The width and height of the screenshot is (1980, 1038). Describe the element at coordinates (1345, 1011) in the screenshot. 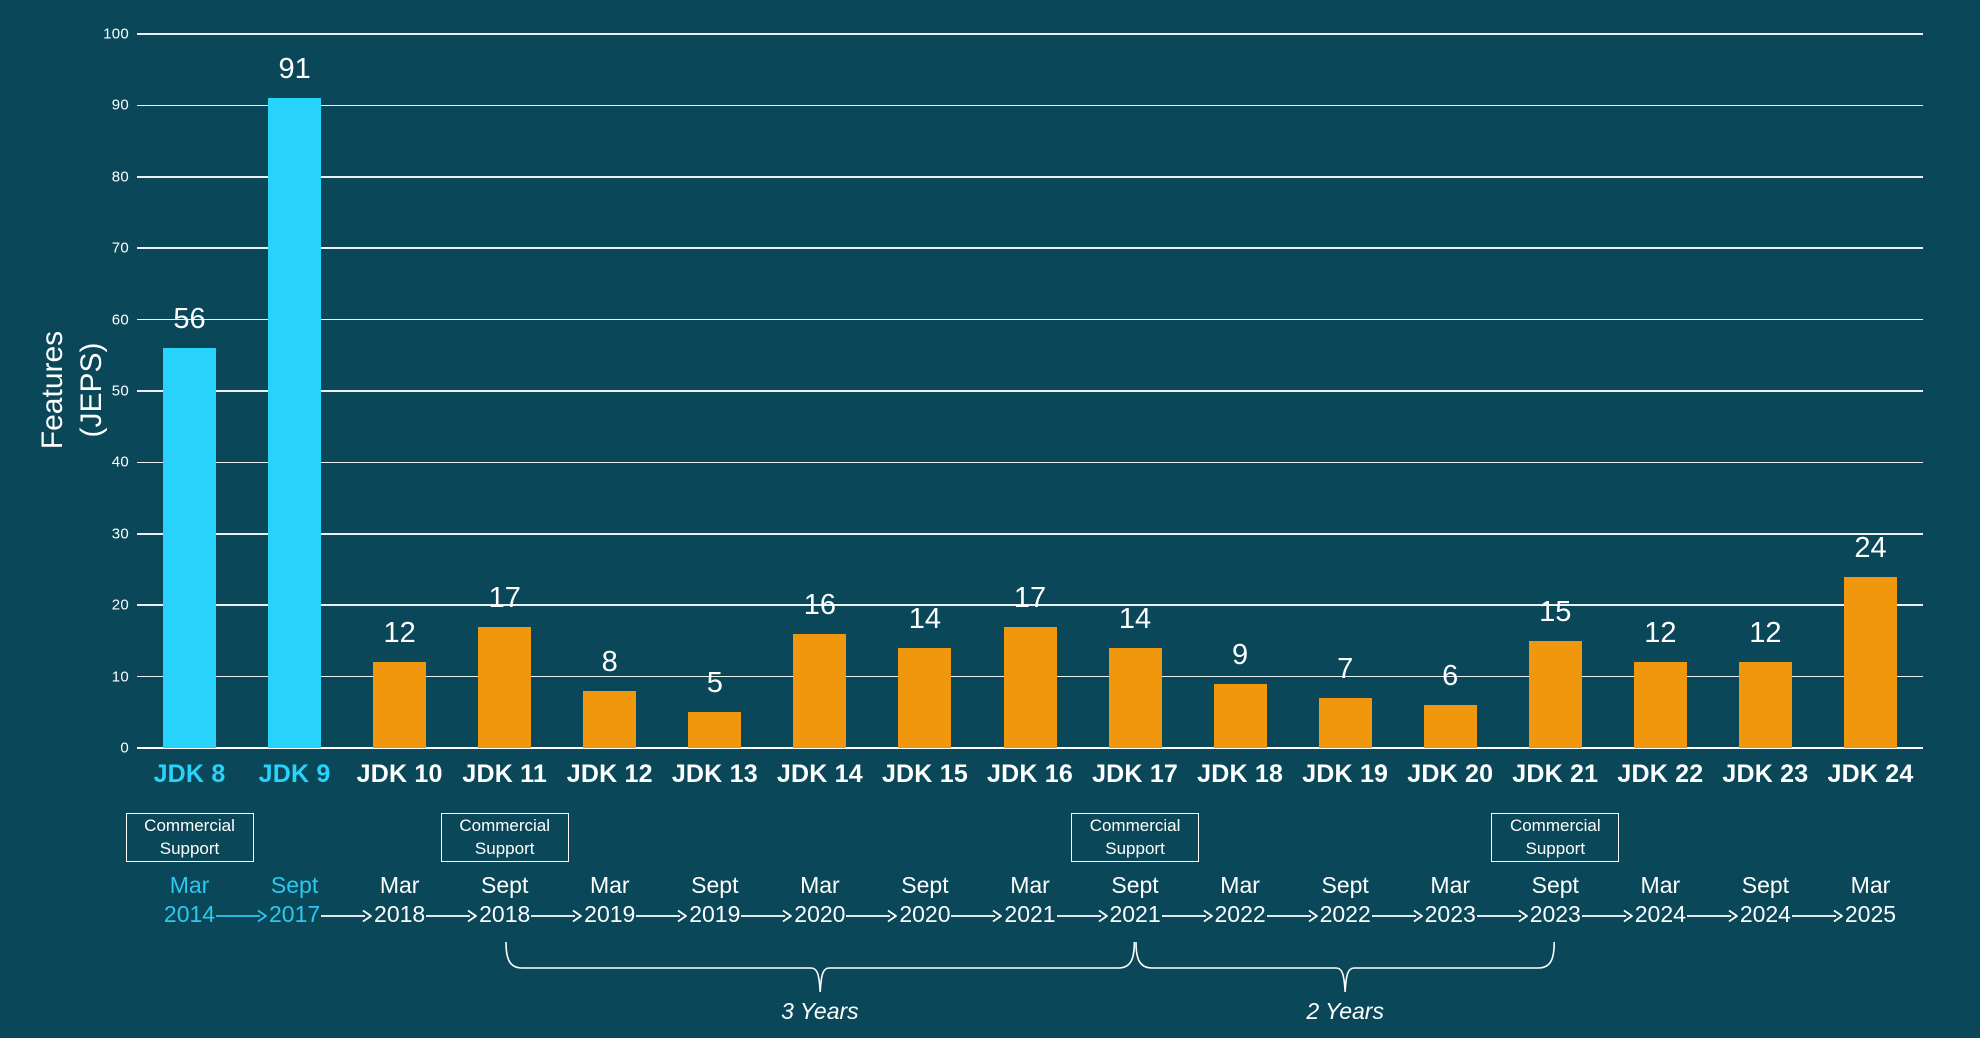

I see `duration-label: 2 Years` at that location.